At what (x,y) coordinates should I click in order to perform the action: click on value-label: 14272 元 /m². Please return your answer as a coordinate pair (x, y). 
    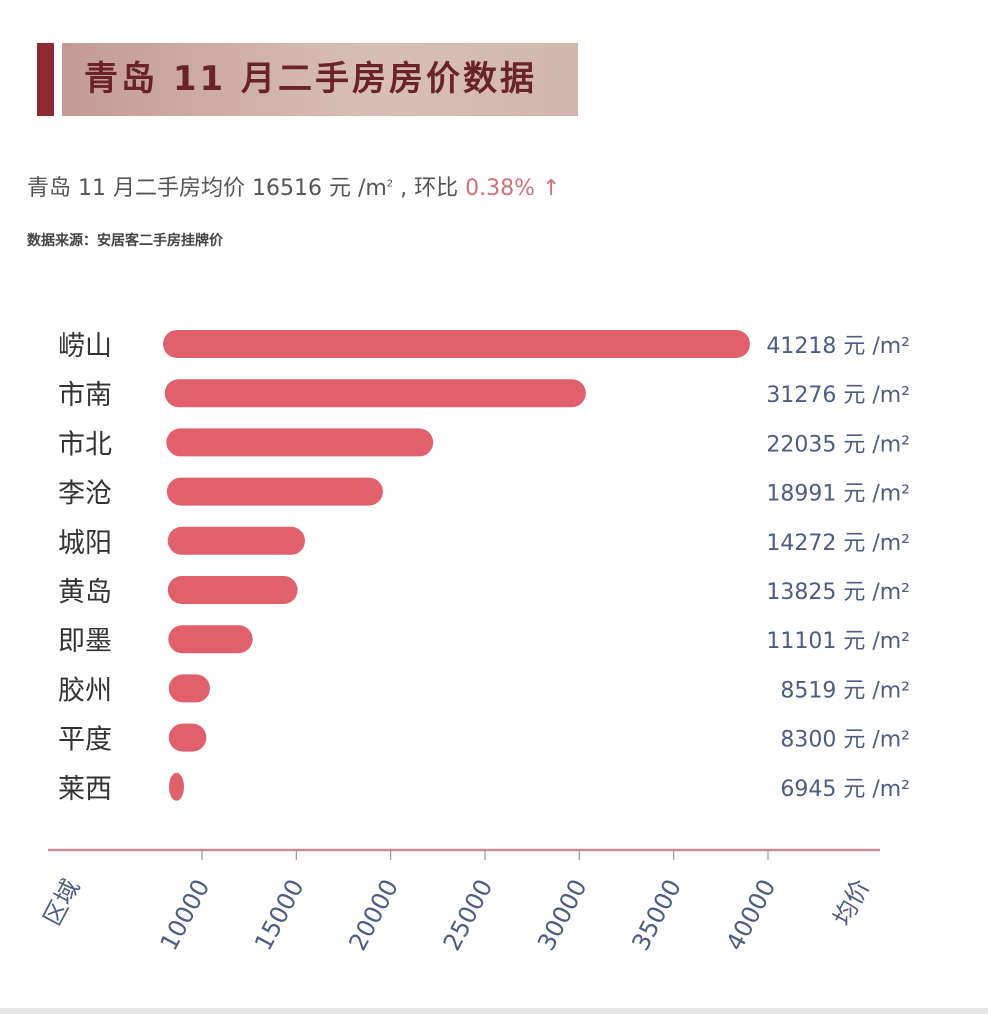
    Looking at the image, I should click on (838, 543).